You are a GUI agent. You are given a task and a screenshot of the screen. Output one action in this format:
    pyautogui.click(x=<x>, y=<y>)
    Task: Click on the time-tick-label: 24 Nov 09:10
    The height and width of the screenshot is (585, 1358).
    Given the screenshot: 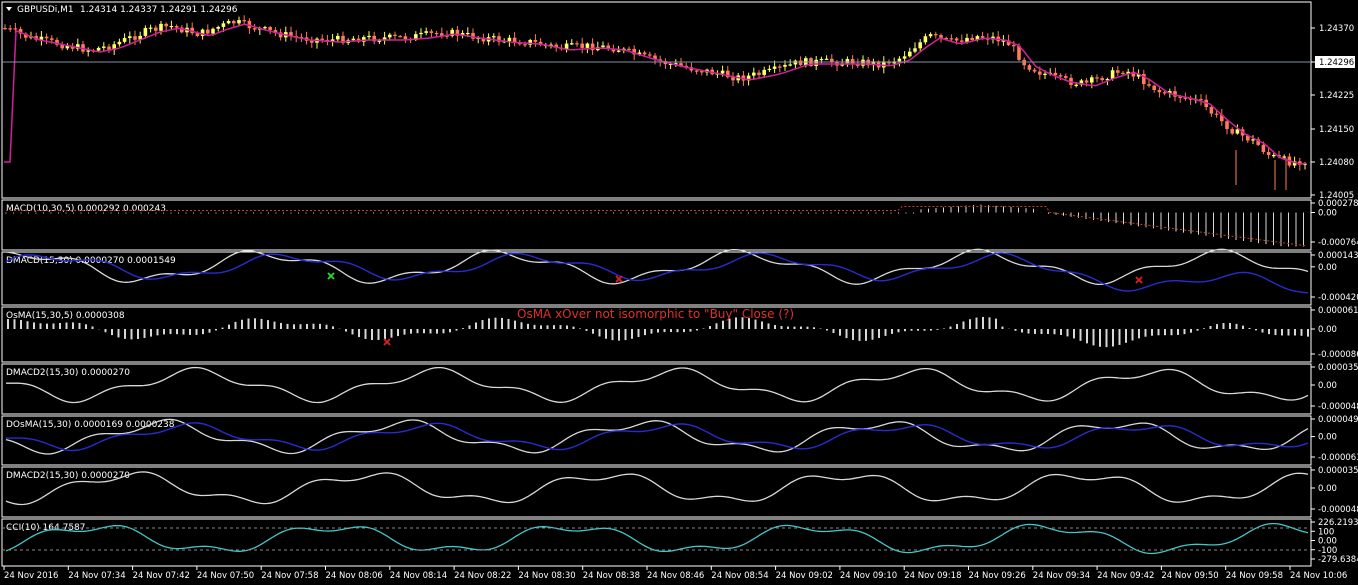 What is the action you would take?
    pyautogui.click(x=868, y=576)
    